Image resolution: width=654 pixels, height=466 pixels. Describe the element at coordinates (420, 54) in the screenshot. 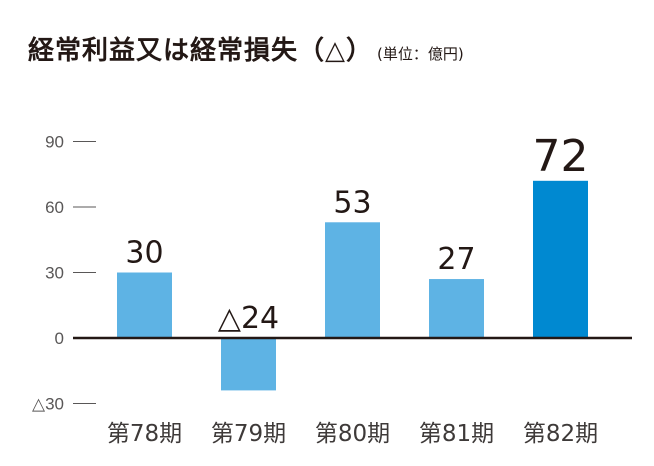

I see `unit-label: (単位：億円)` at that location.